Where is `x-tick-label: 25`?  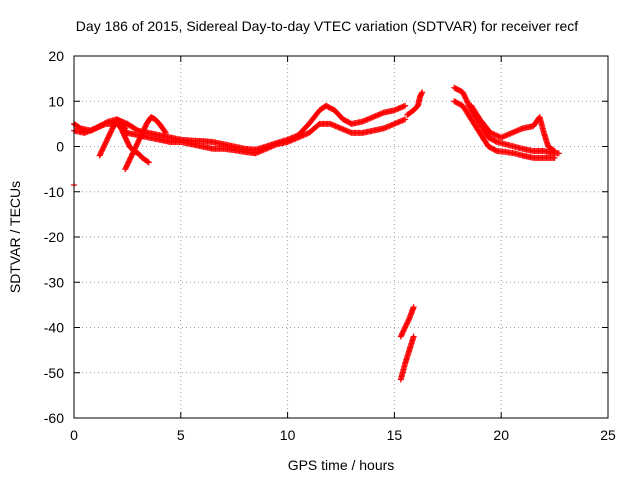 x-tick-label: 25 is located at coordinates (608, 435).